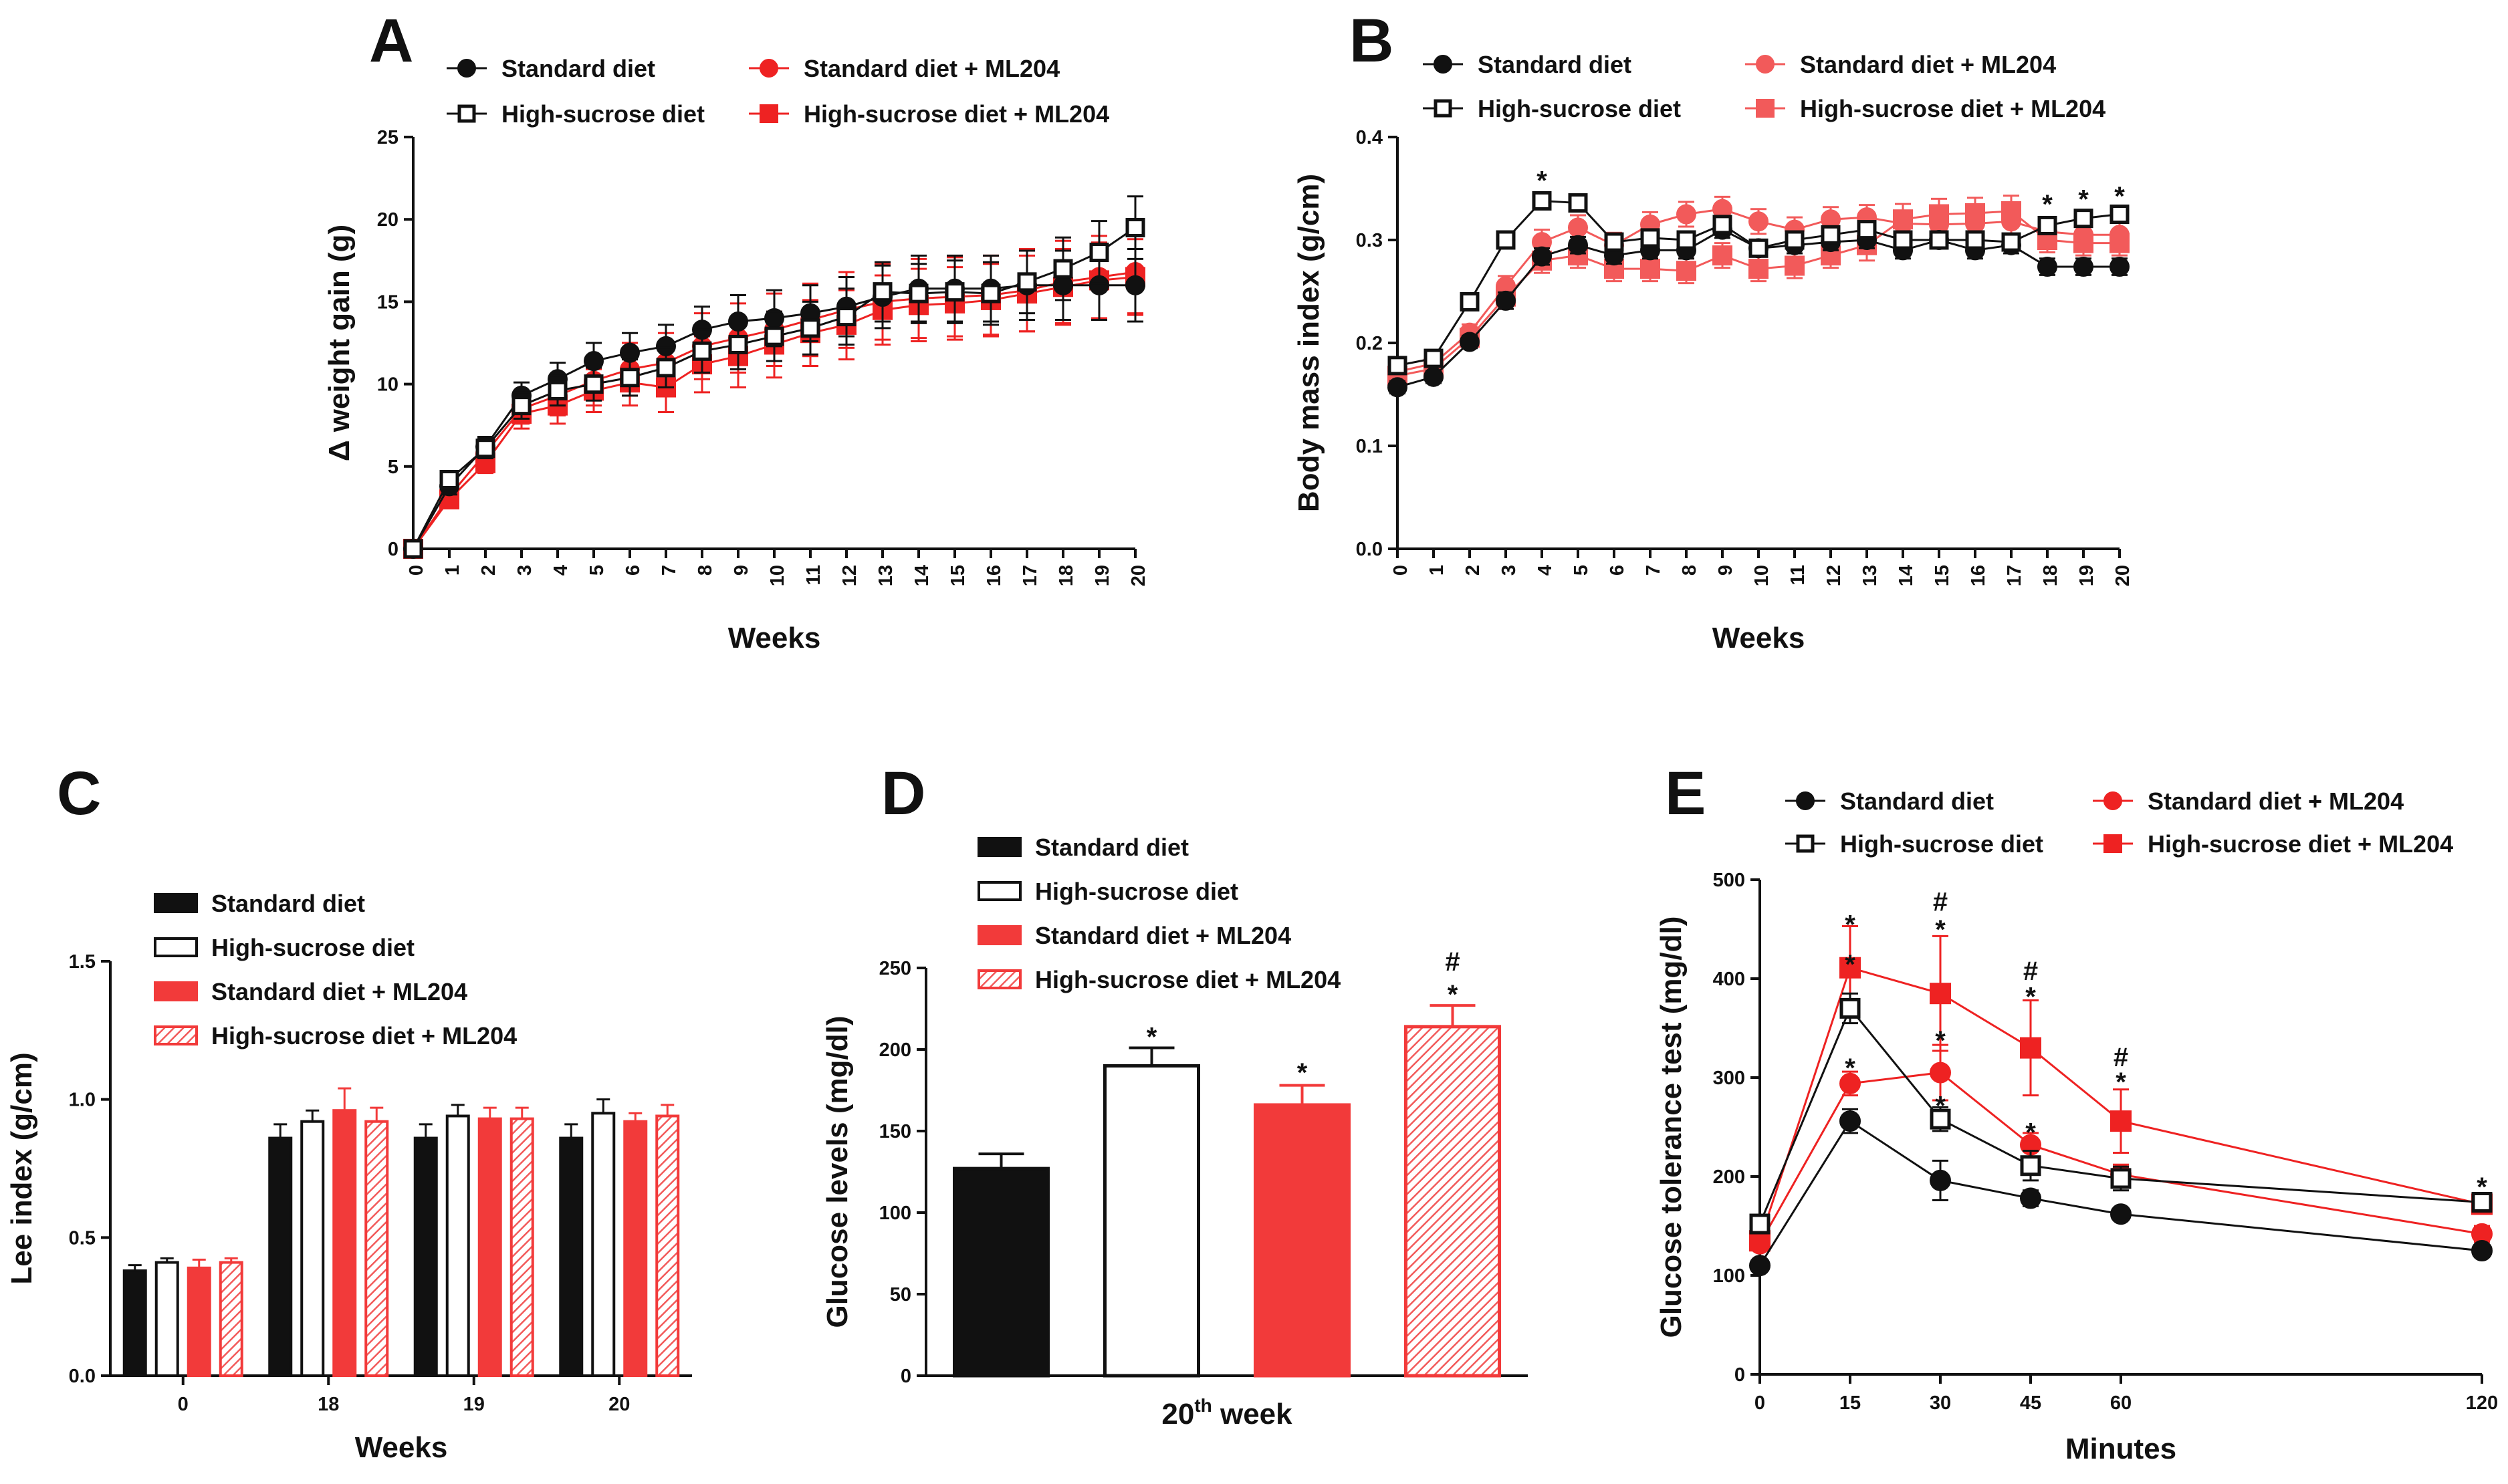  What do you see at coordinates (393, 467) in the screenshot?
I see `y-tick-label: 5` at bounding box center [393, 467].